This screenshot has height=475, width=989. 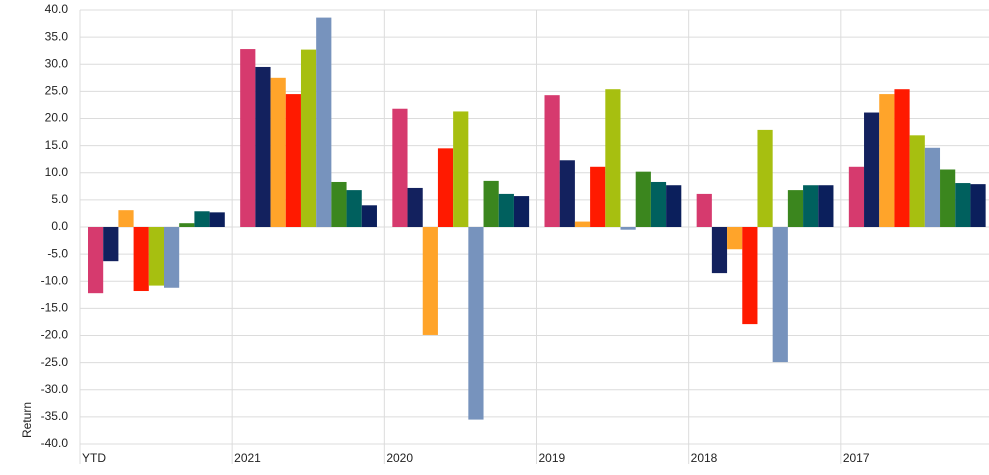 What do you see at coordinates (59, 226) in the screenshot?
I see `y-tick-label: 0.0` at bounding box center [59, 226].